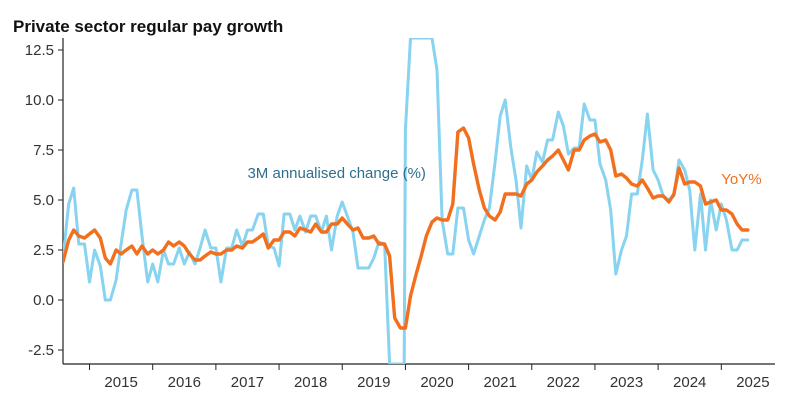 The height and width of the screenshot is (412, 800). Describe the element at coordinates (39, 50) in the screenshot. I see `y-tick-label: 12.5` at that location.